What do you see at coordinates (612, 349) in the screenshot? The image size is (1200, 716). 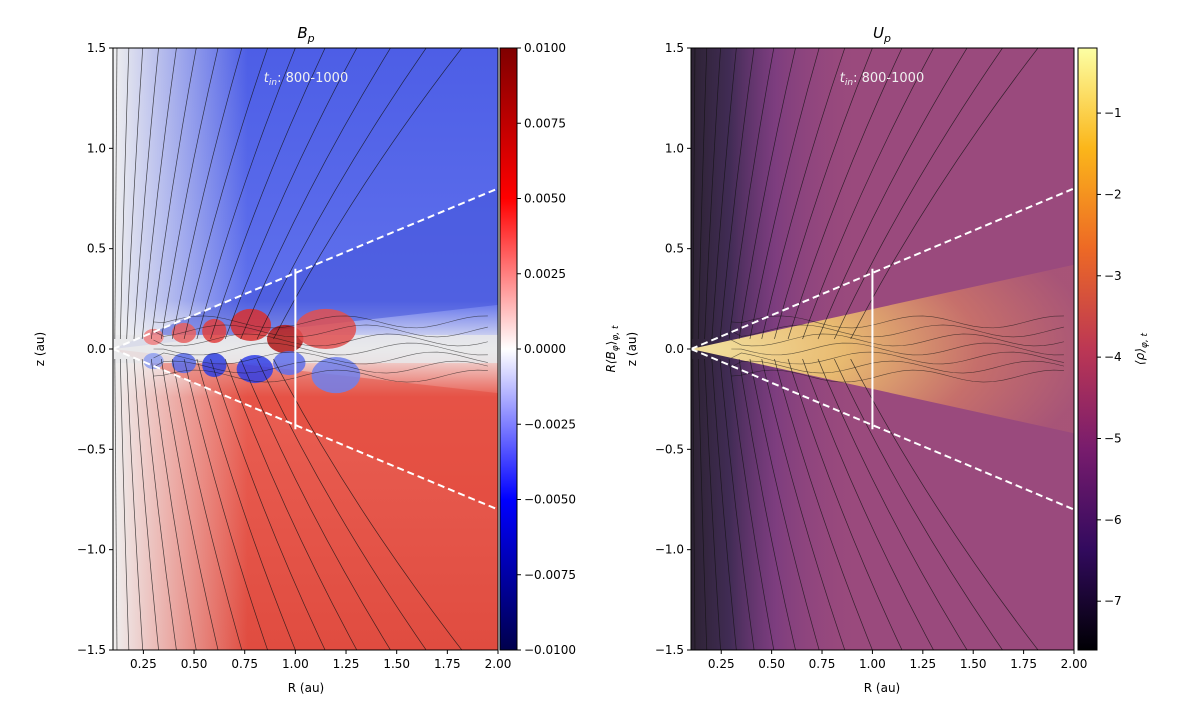 I see `colorbar-label: R⟨Bφ⟩φ, t` at bounding box center [612, 349].